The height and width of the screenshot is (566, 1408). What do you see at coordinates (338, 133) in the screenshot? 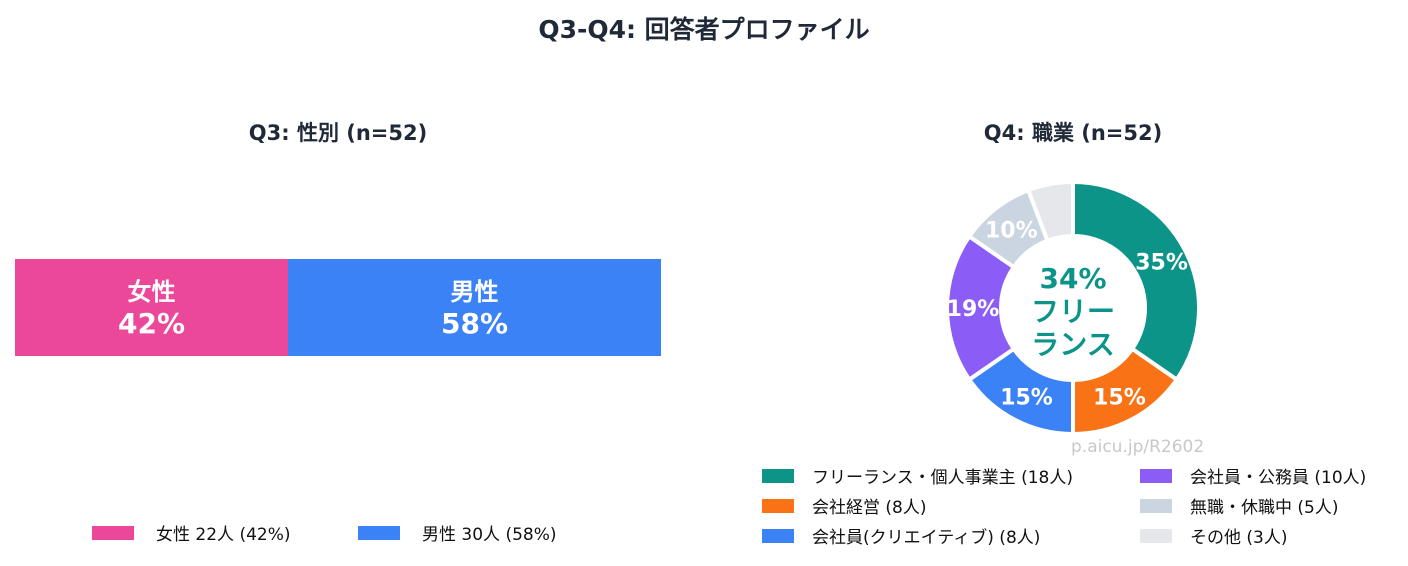
I see `gender-chart-title: Q3: 性別 (n=52)` at bounding box center [338, 133].